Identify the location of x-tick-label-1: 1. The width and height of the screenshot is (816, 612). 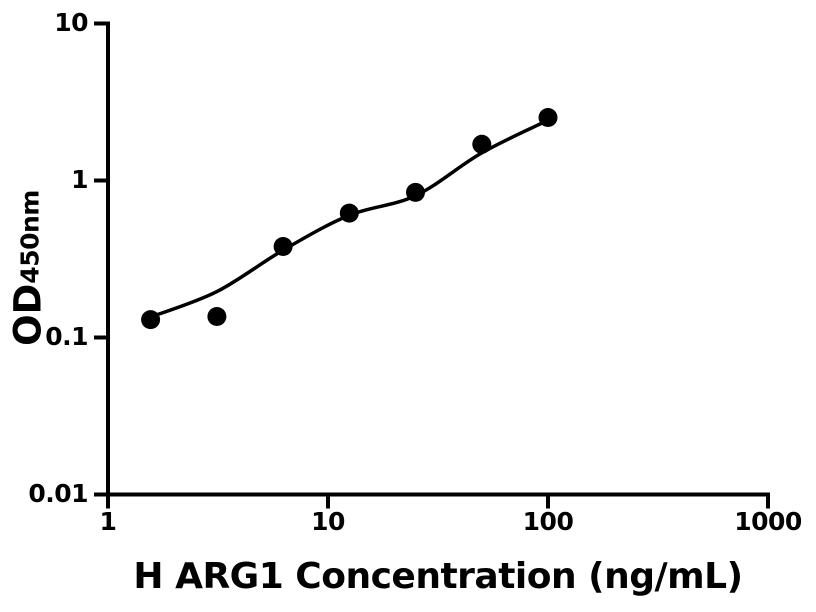
(108, 521).